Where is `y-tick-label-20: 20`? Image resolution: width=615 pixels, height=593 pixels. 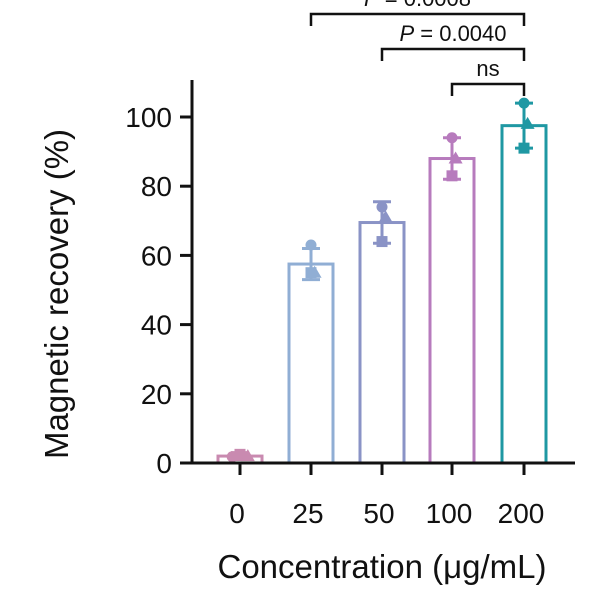
y-tick-label-20: 20 is located at coordinates (156, 394).